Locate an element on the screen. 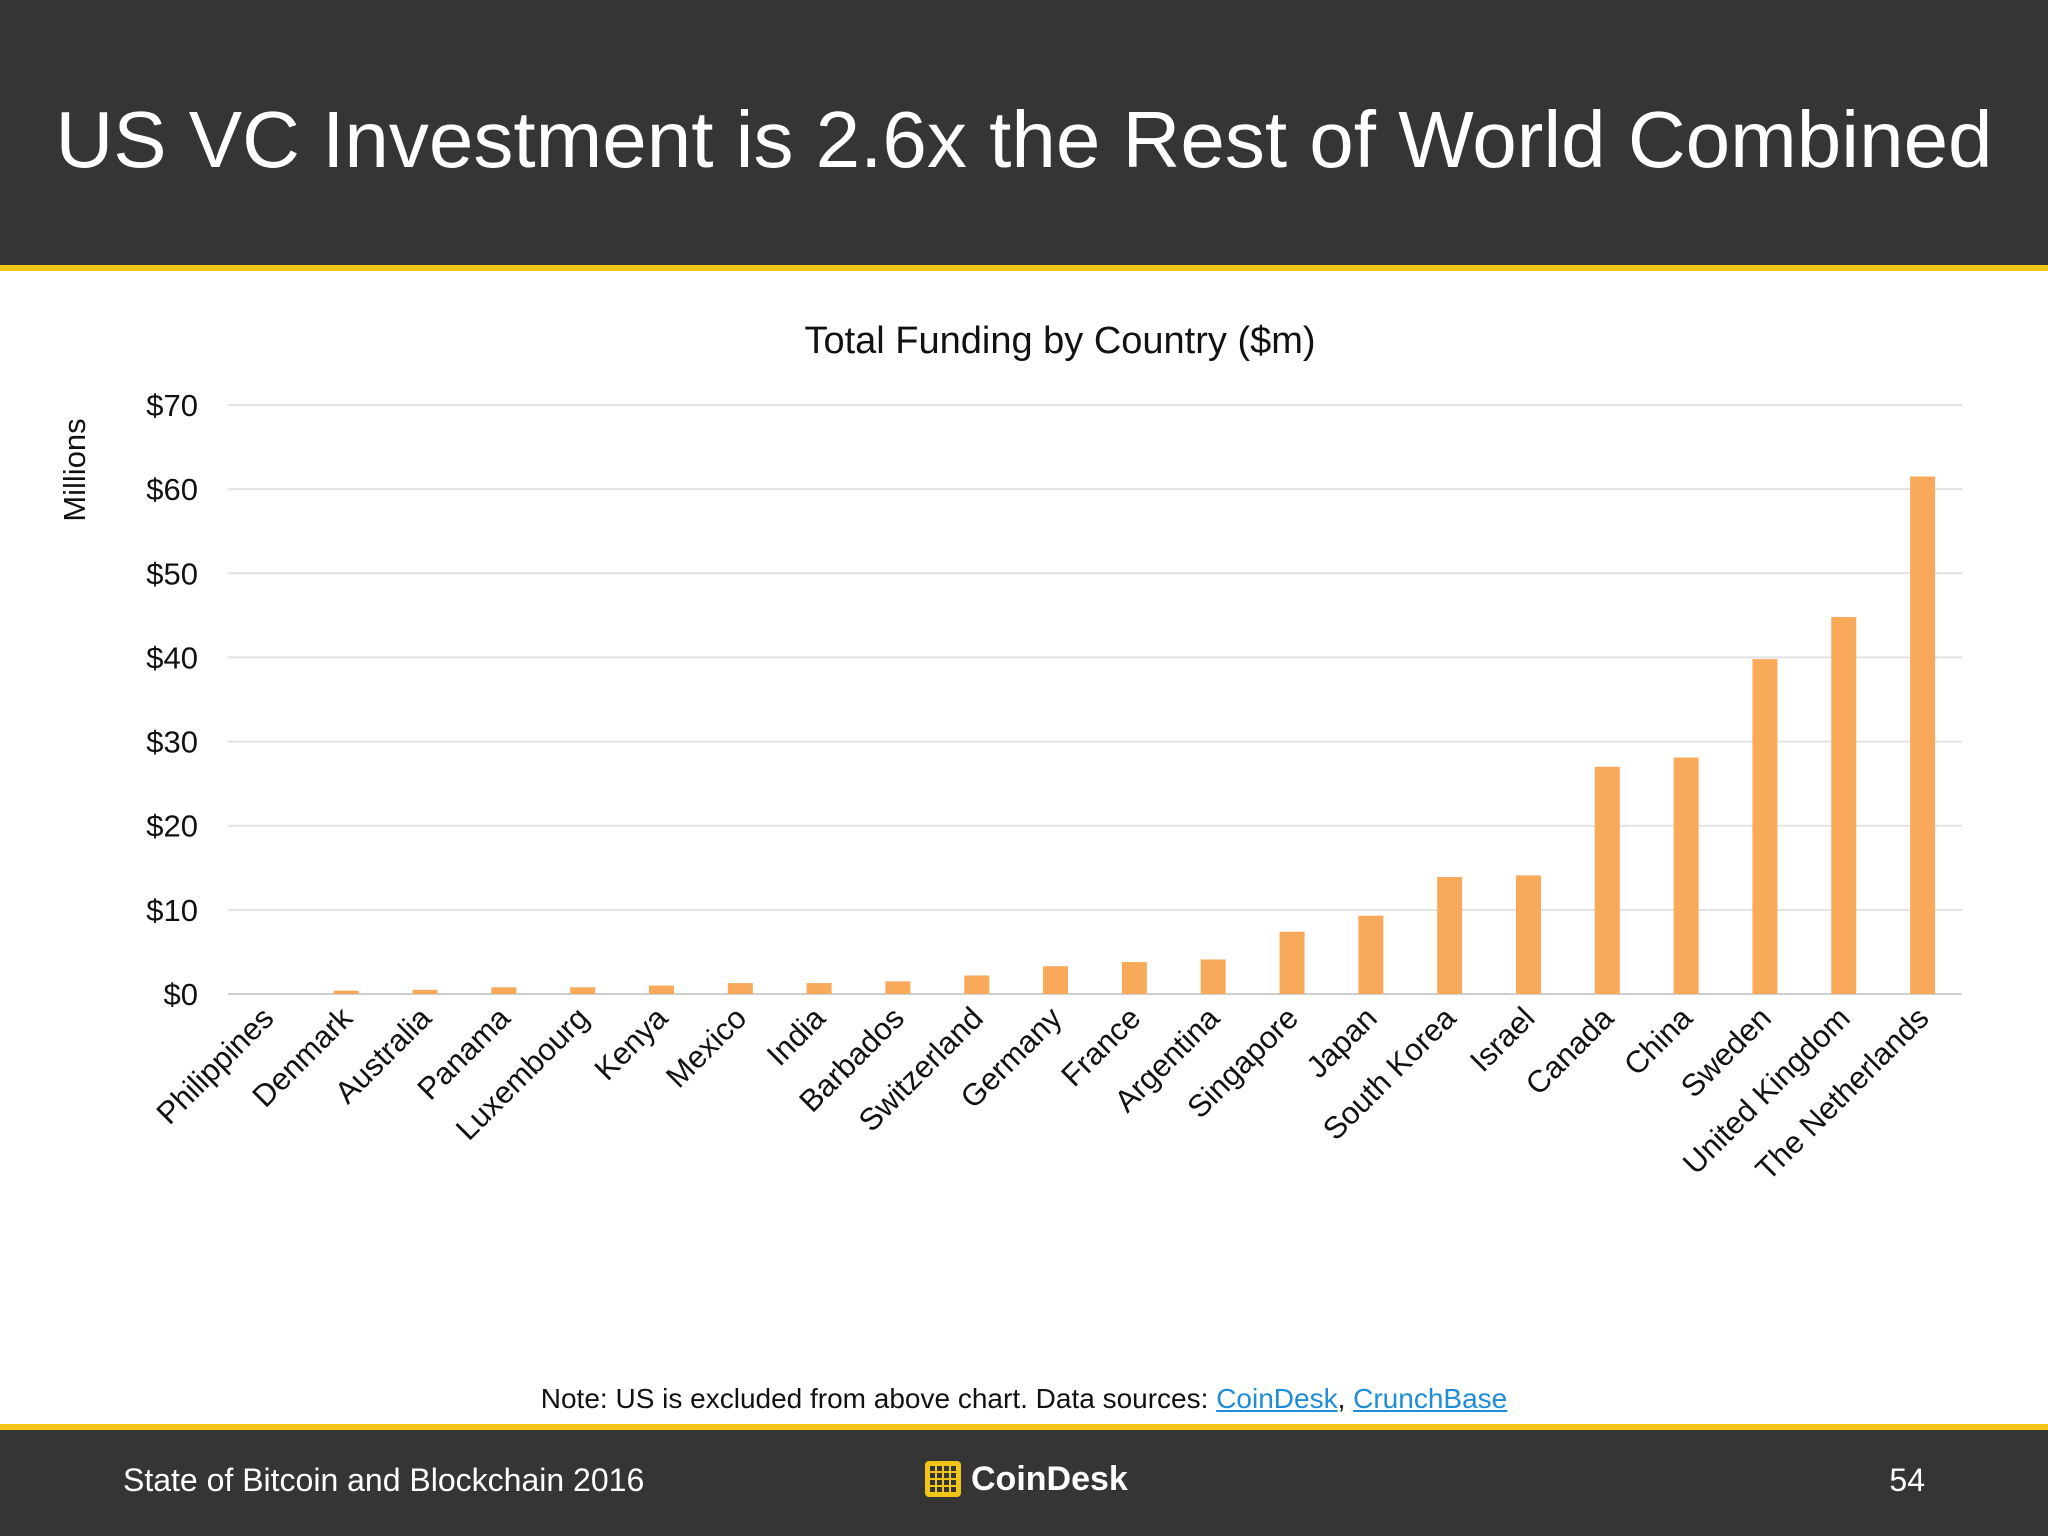 The height and width of the screenshot is (1536, 2048). chart-title: Total Funding by Country ($m) is located at coordinates (1060, 341).